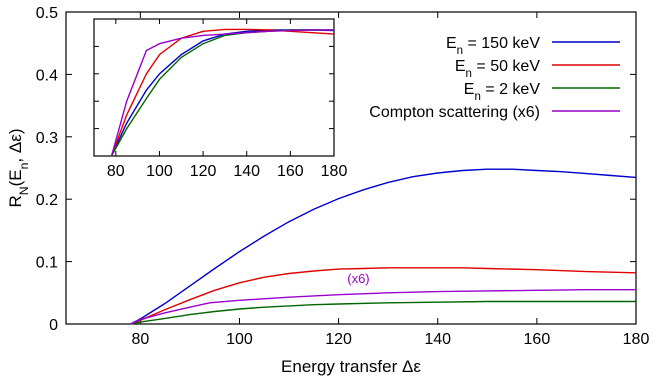 This screenshot has height=384, width=654. I want to click on inset-x-tick-label: 120, so click(203, 171).